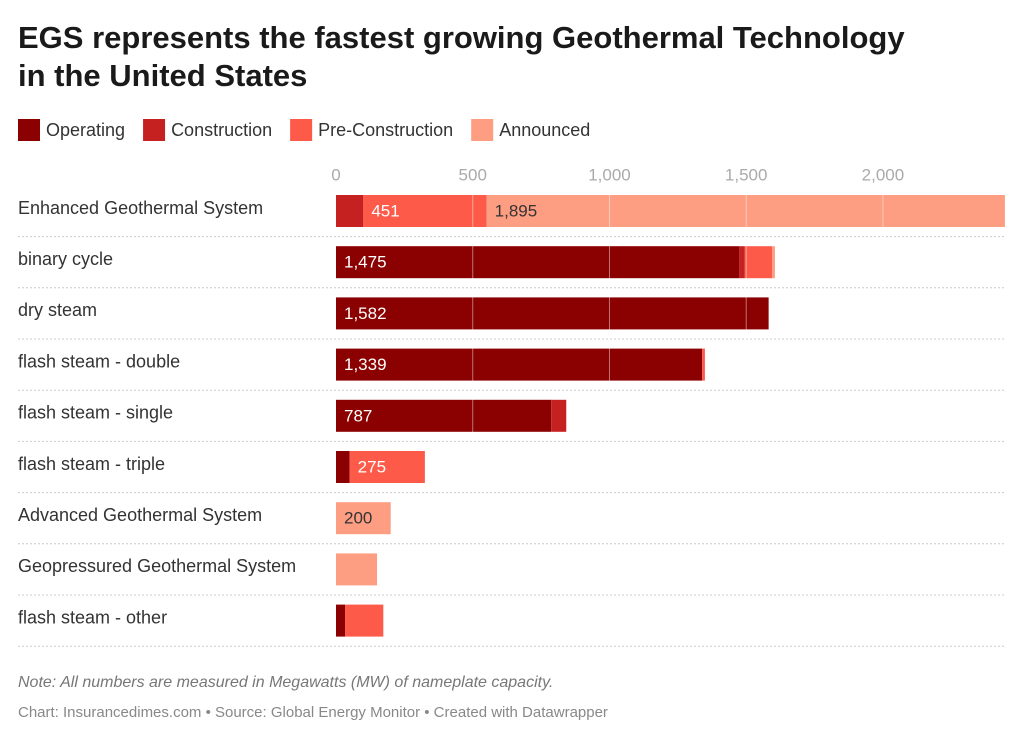 Image resolution: width=1024 pixels, height=740 pixels. What do you see at coordinates (57, 310) in the screenshot?
I see `category-label: dry steam` at bounding box center [57, 310].